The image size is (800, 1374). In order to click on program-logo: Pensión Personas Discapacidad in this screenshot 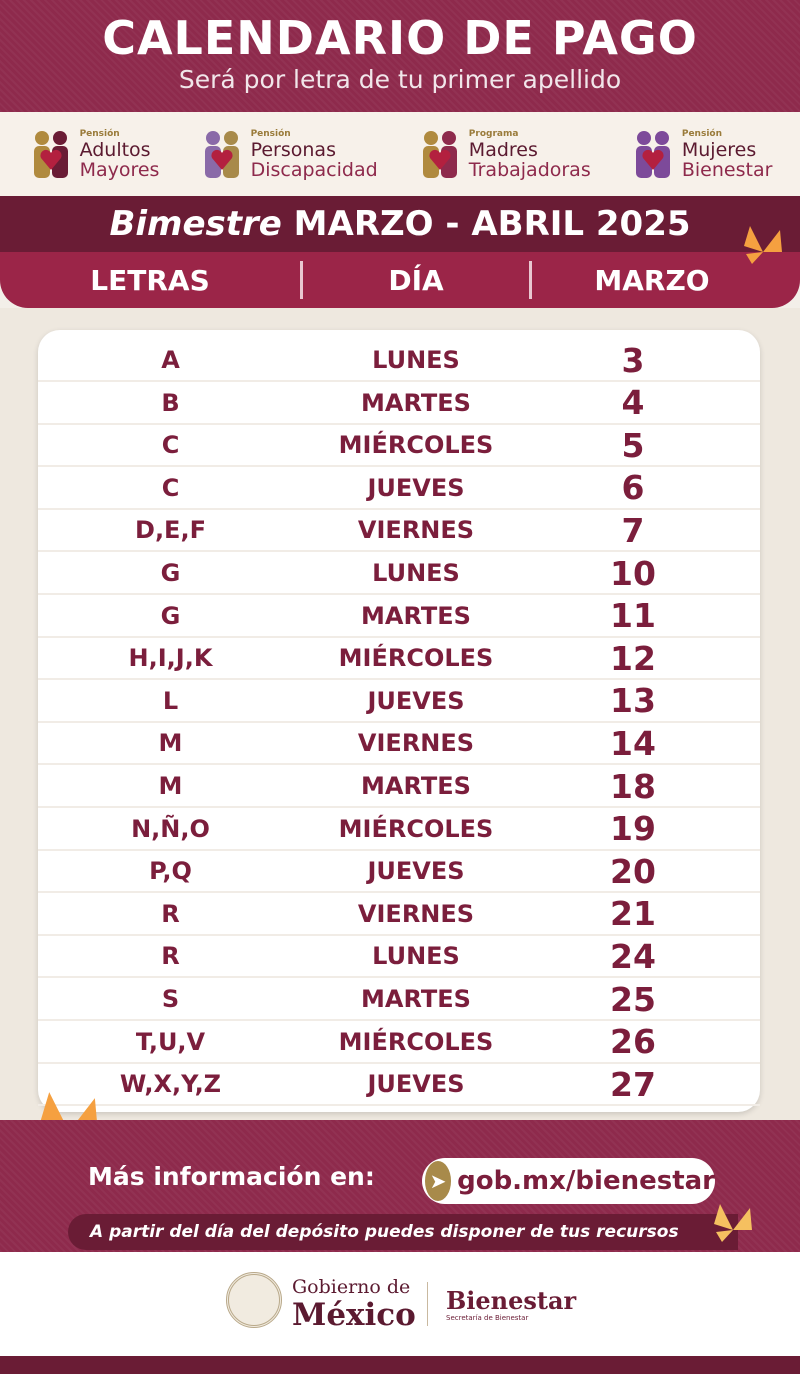, I will do `click(288, 154)`.